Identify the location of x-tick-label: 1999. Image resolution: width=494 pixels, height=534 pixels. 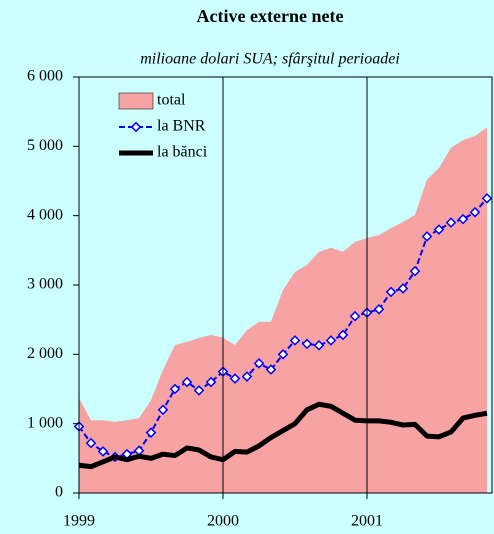
(79, 521).